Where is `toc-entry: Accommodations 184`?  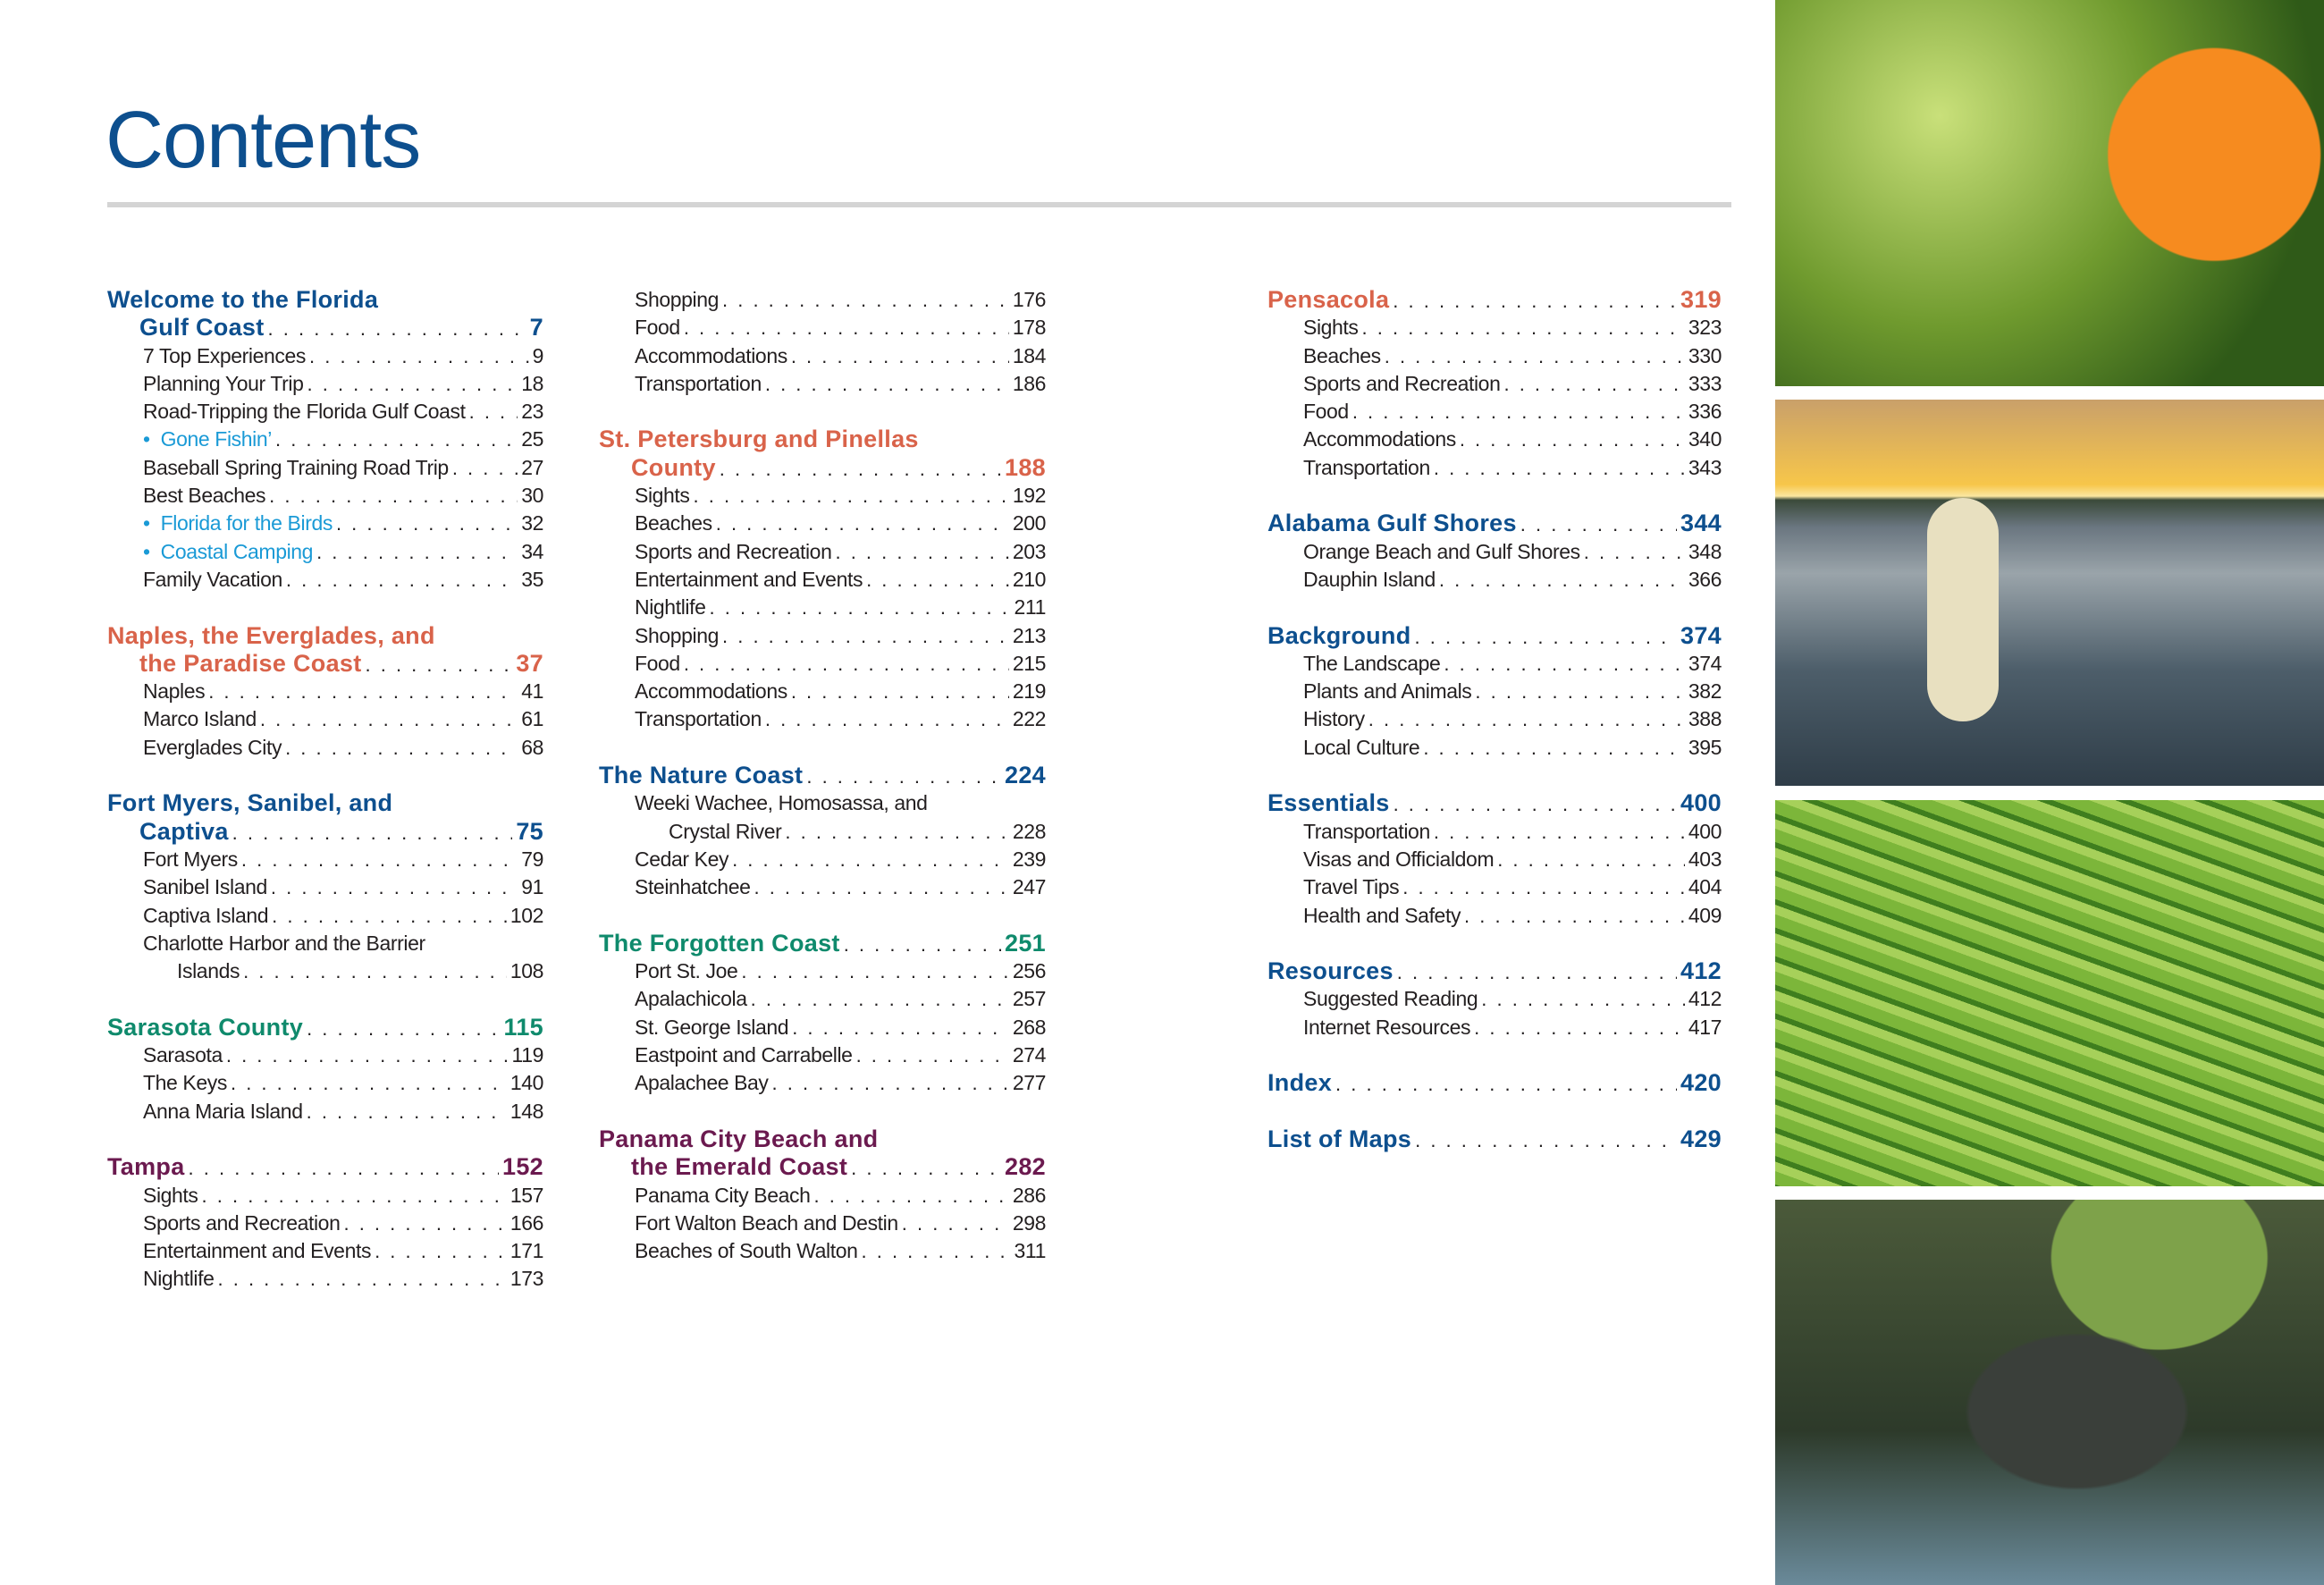 toc-entry: Accommodations 184 is located at coordinates (823, 356).